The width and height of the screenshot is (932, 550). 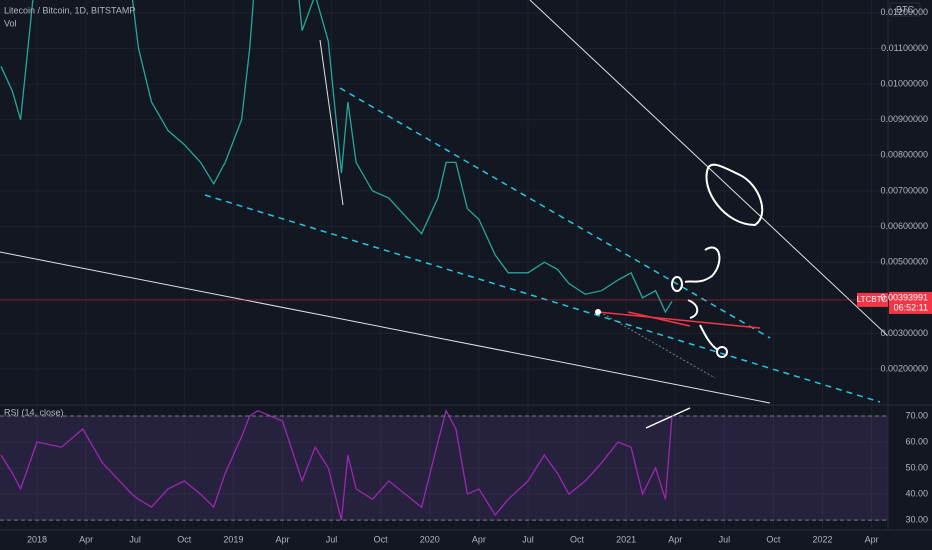 What do you see at coordinates (10, 23) in the screenshot?
I see `volume-label: Vol` at bounding box center [10, 23].